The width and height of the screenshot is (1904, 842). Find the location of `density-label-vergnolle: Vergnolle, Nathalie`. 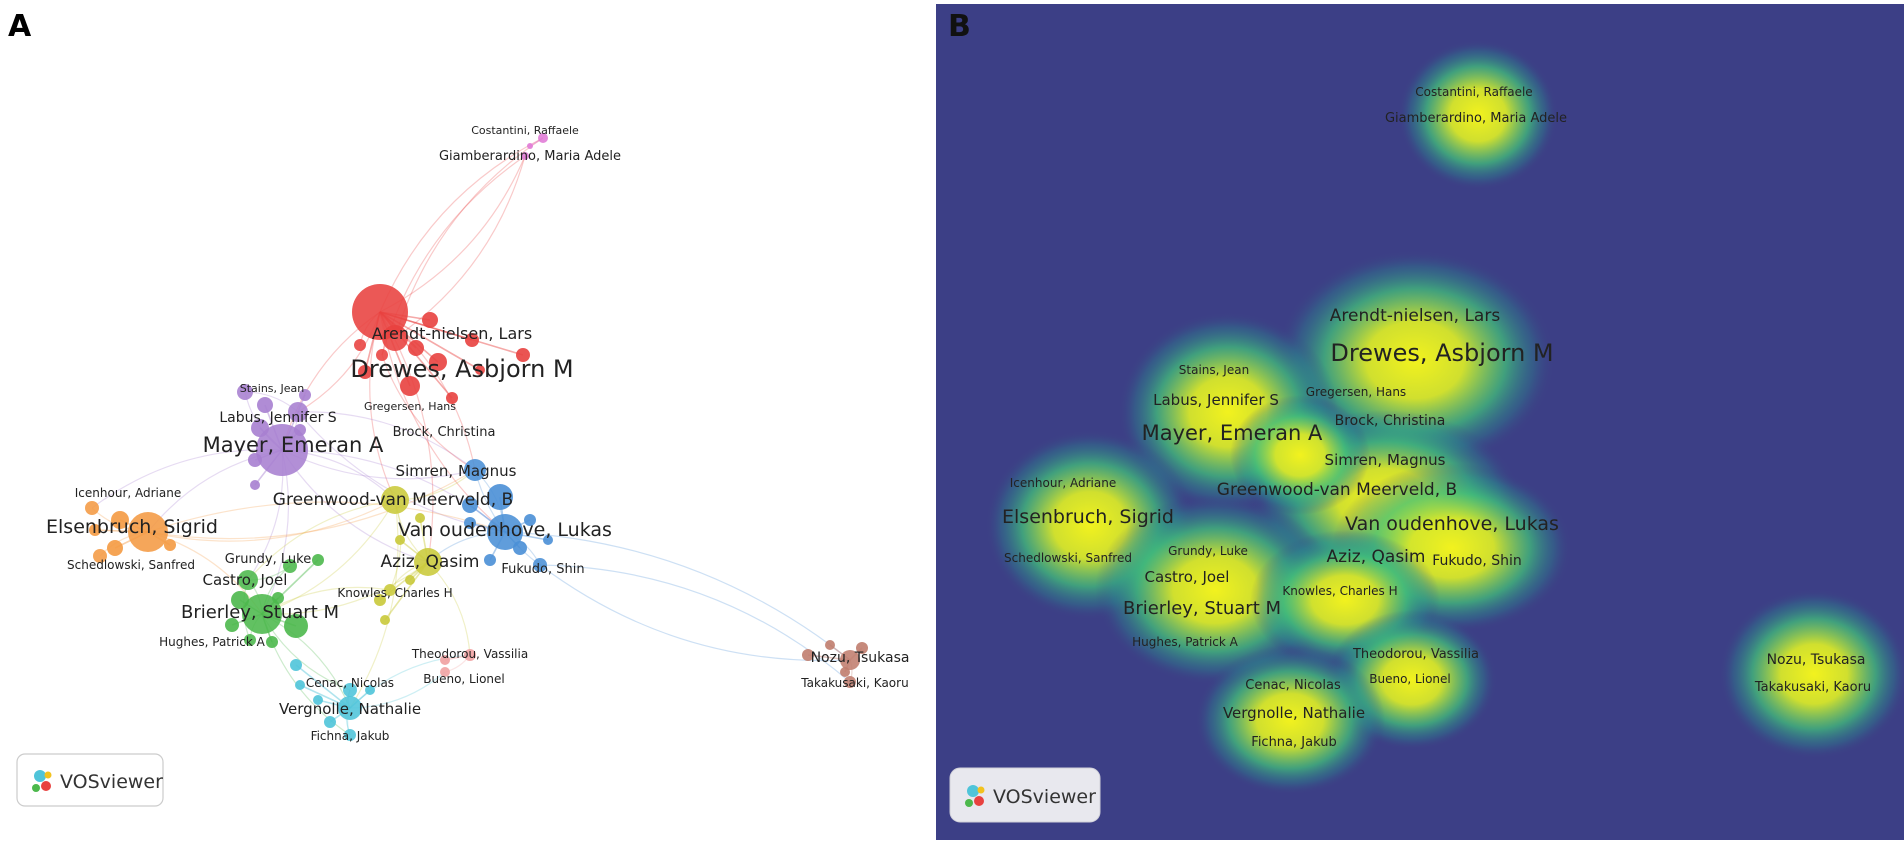

density-label-vergnolle: Vergnolle, Nathalie is located at coordinates (1294, 713).